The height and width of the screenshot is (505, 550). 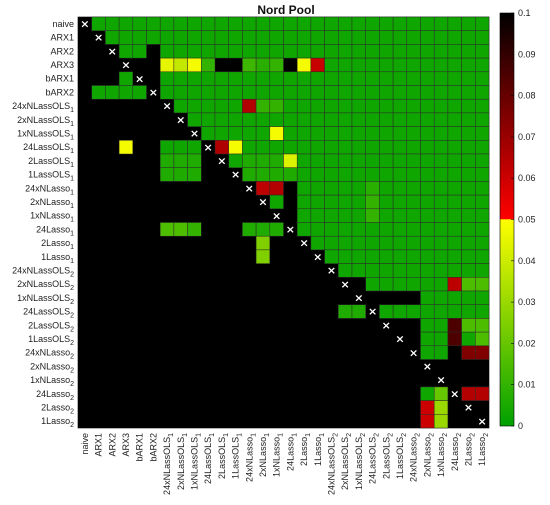 I want to click on column-label: 1xNLasso1, so click(x=278, y=455).